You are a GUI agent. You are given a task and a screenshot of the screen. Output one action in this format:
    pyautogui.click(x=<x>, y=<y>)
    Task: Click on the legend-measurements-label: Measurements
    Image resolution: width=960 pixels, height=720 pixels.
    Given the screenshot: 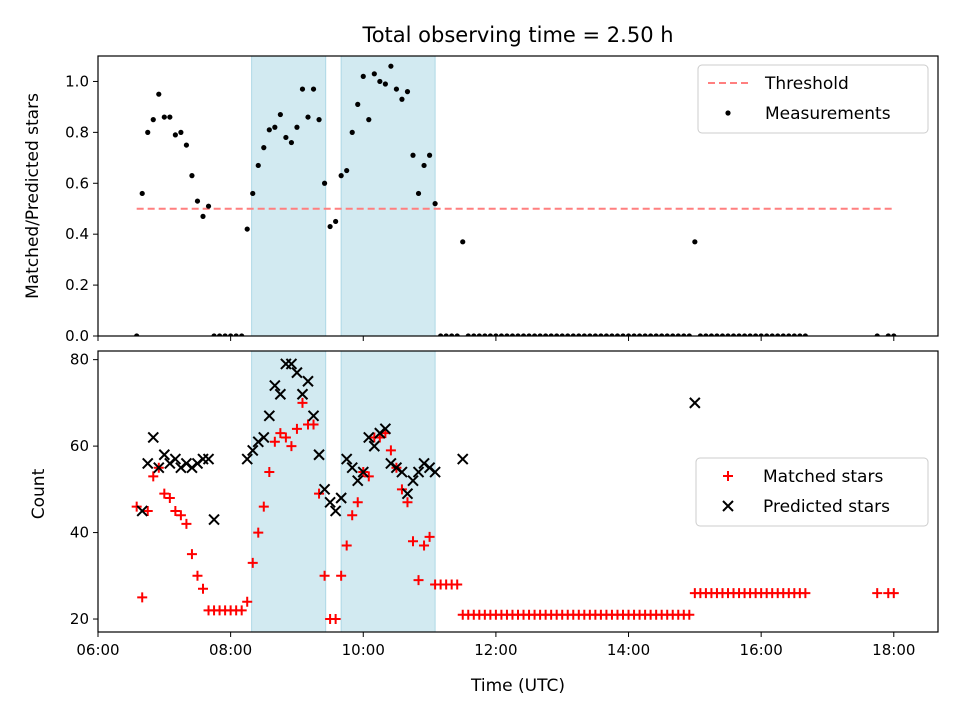 What is the action you would take?
    pyautogui.click(x=828, y=114)
    